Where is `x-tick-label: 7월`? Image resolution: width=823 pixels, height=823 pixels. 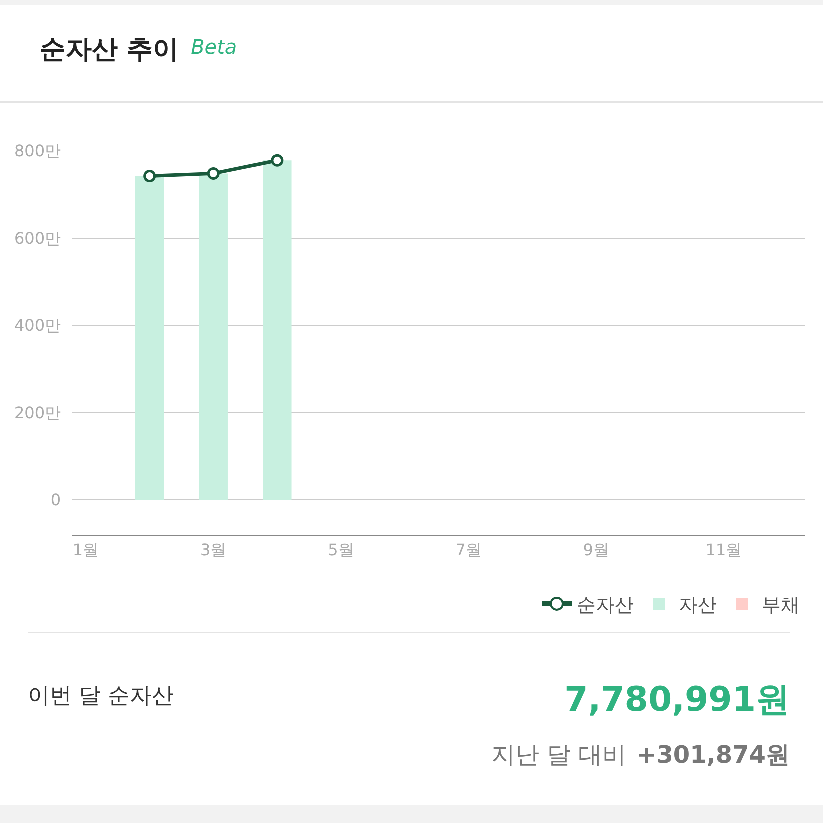
x-tick-label: 7월 is located at coordinates (469, 550).